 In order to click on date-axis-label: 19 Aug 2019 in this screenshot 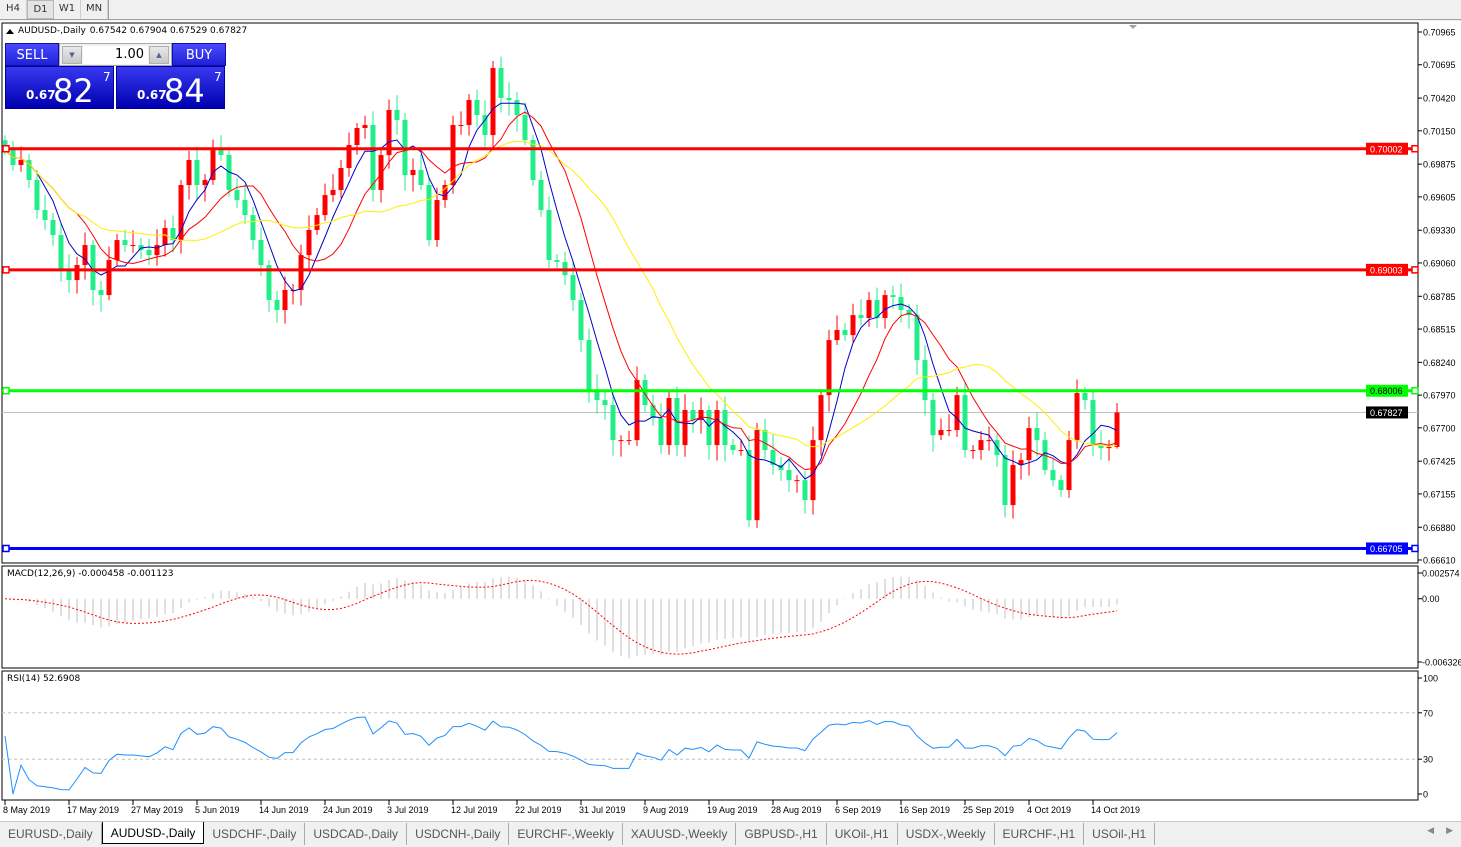, I will do `click(732, 810)`.